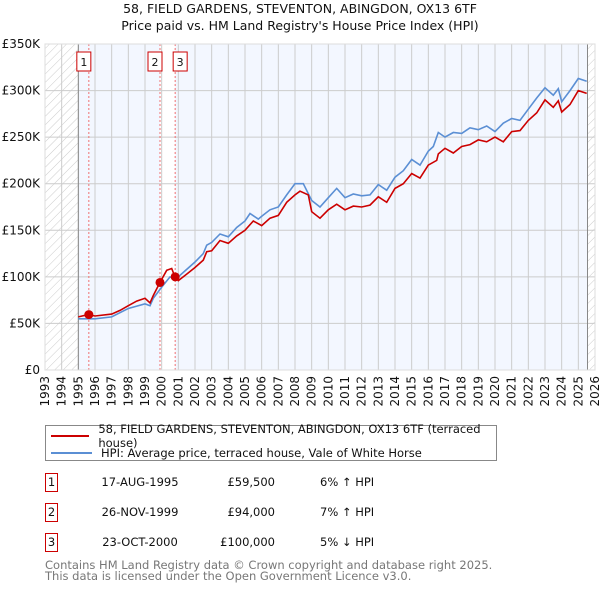 This screenshot has height=590, width=600. Describe the element at coordinates (62, 391) in the screenshot. I see `x-tick-label: 1994` at that location.